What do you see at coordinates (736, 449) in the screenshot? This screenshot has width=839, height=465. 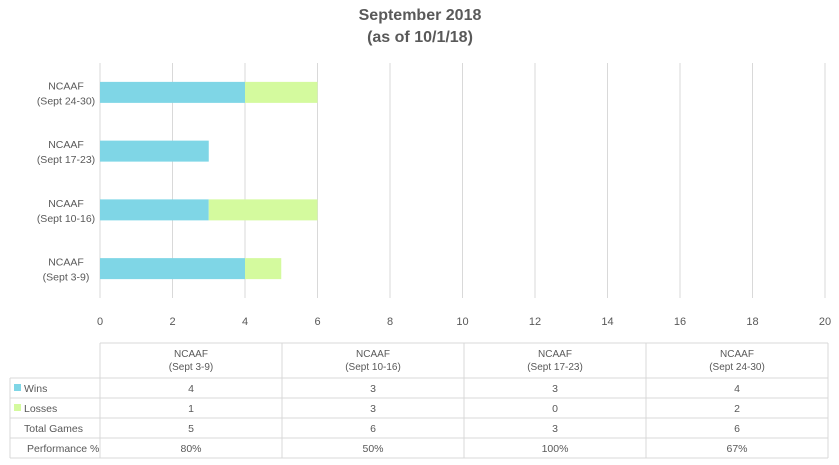 I see `table-cell: 67%` at bounding box center [736, 449].